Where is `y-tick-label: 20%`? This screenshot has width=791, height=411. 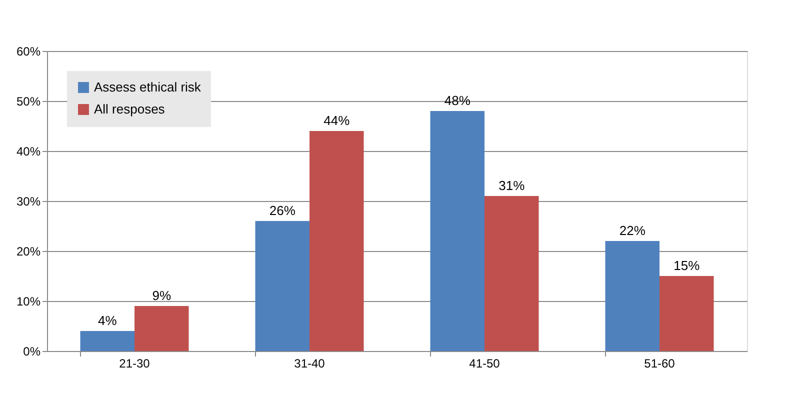
y-tick-label: 20% is located at coordinates (28, 251).